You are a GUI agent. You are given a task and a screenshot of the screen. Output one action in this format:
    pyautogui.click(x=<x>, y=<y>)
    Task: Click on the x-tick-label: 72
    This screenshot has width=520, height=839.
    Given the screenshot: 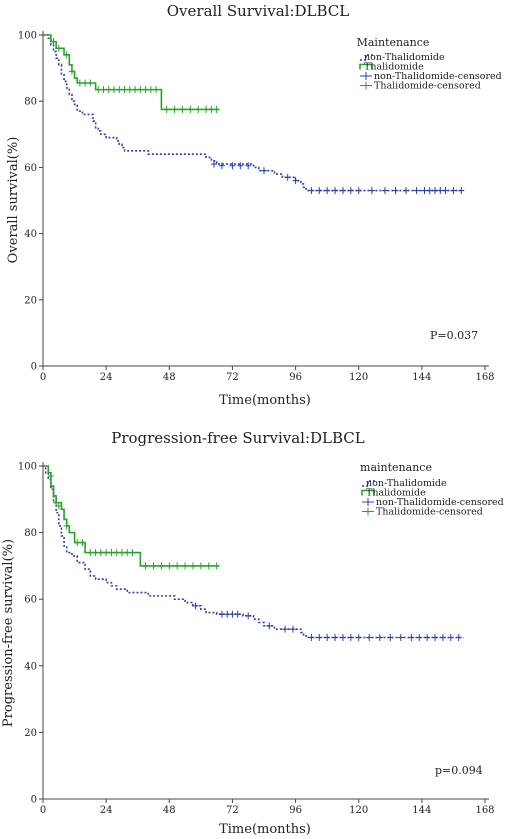 What is the action you would take?
    pyautogui.click(x=232, y=377)
    